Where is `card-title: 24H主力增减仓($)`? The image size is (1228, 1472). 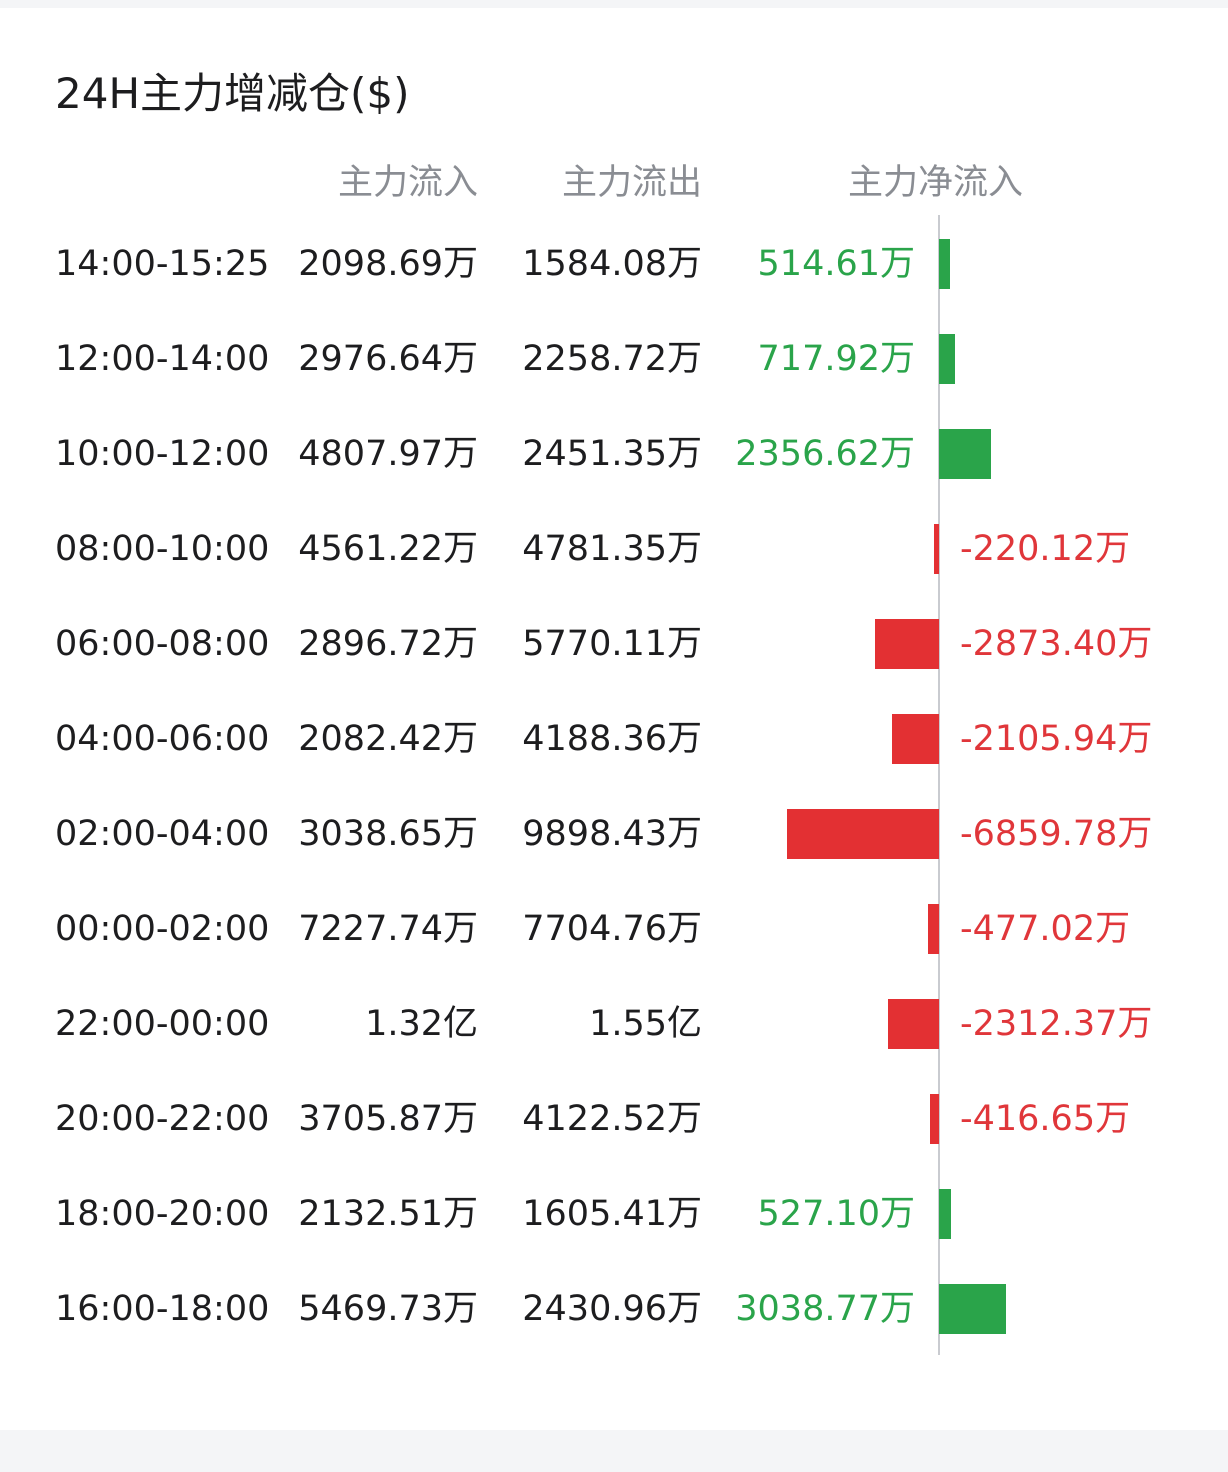 card-title: 24H主力增减仓($) is located at coordinates (232, 93).